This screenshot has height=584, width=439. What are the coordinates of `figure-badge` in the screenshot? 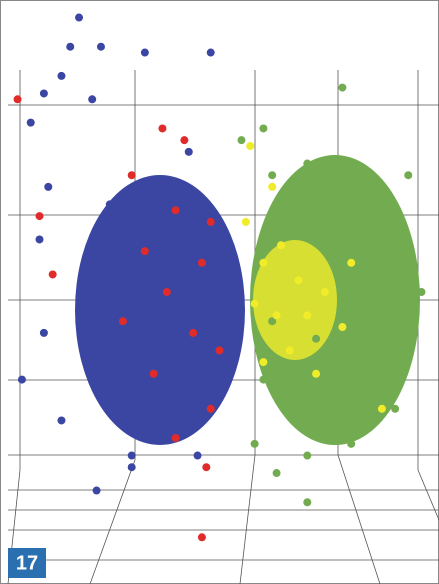 It's located at (27, 563).